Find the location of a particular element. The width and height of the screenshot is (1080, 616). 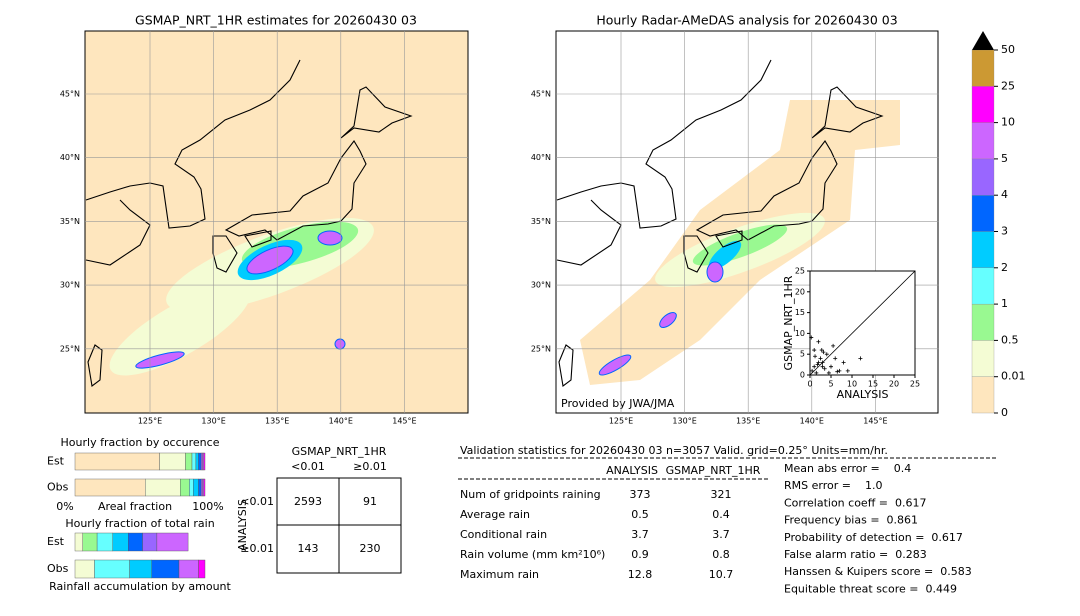

col-head: ANALYSIS is located at coordinates (632, 470).